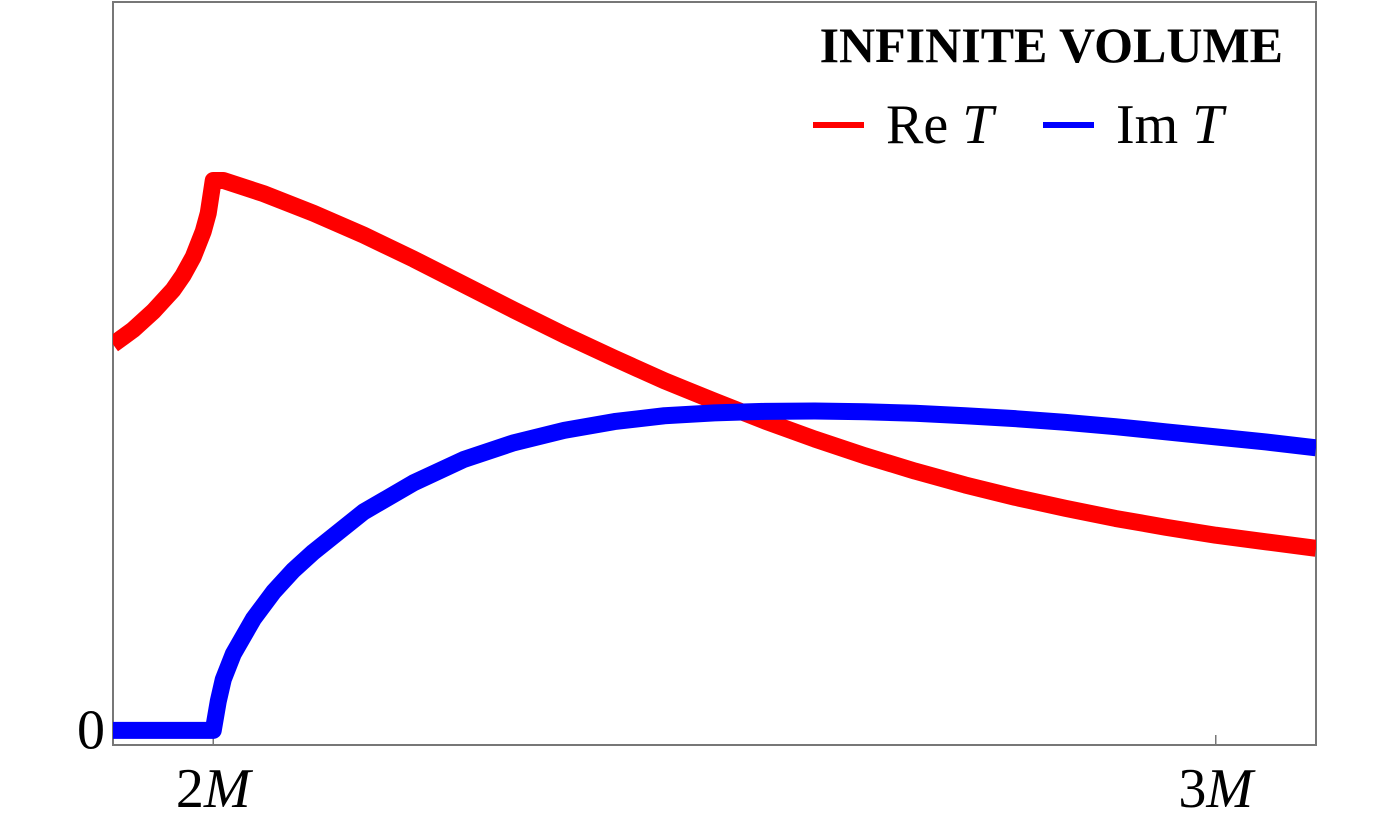 This screenshot has height=834, width=1389. Describe the element at coordinates (1020, 125) in the screenshot. I see `legend: Re T Im T` at that location.